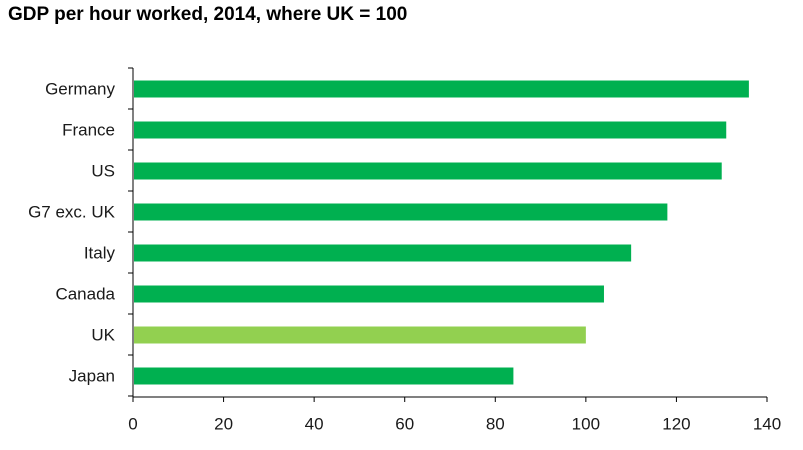  Describe the element at coordinates (103, 335) in the screenshot. I see `category-label-uk: UK` at that location.